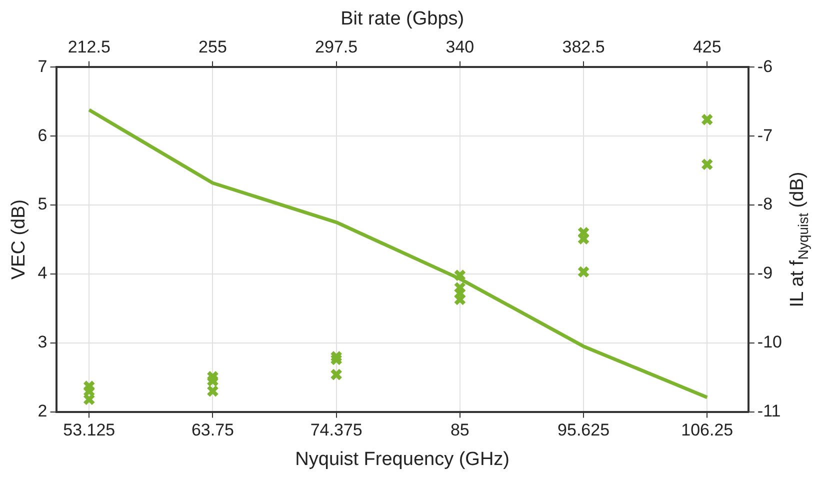  What do you see at coordinates (89, 47) in the screenshot?
I see `x2-tick-label: 212.5` at bounding box center [89, 47].